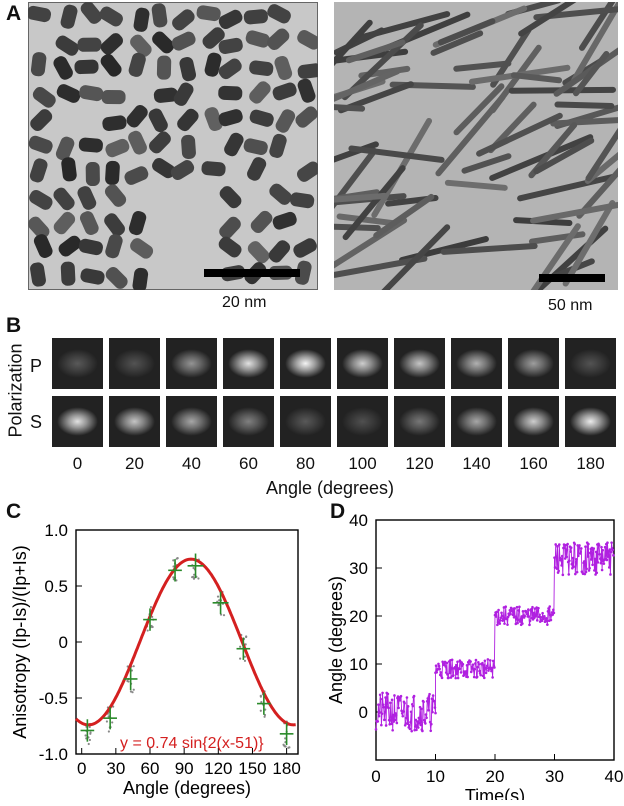  I want to click on x-tick-label: 60, so click(150, 768).